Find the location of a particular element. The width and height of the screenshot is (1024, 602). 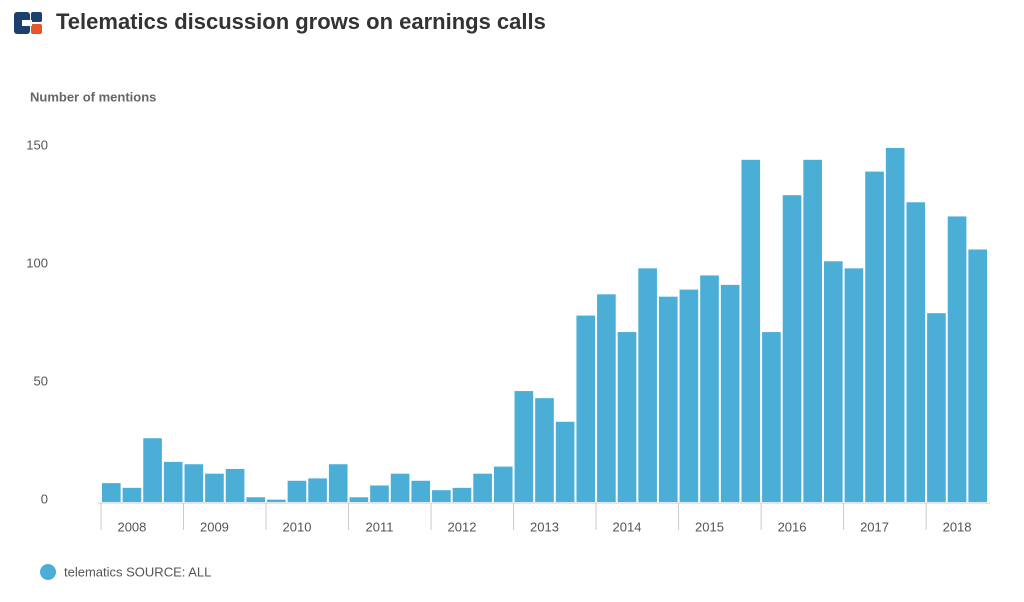

x-tick-label: 2014 is located at coordinates (627, 526).